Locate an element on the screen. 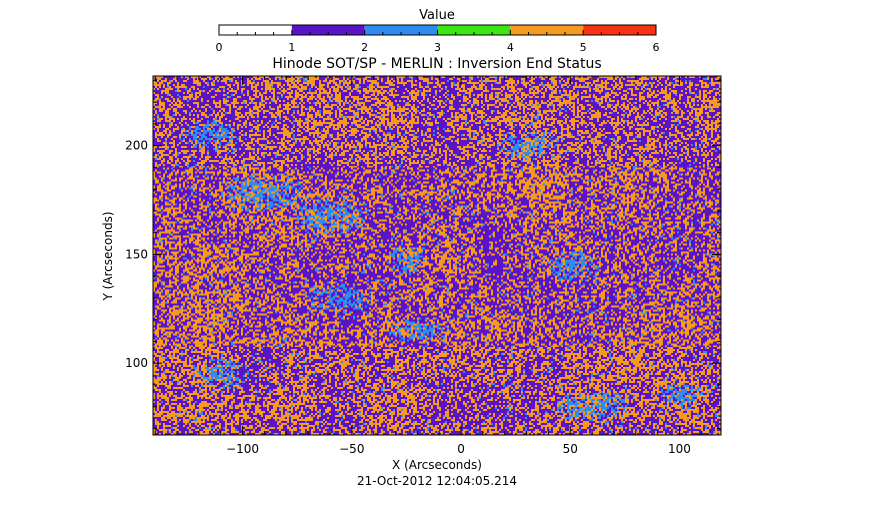 This screenshot has height=512, width=874. colorbar-tick-label: 0 is located at coordinates (219, 47).